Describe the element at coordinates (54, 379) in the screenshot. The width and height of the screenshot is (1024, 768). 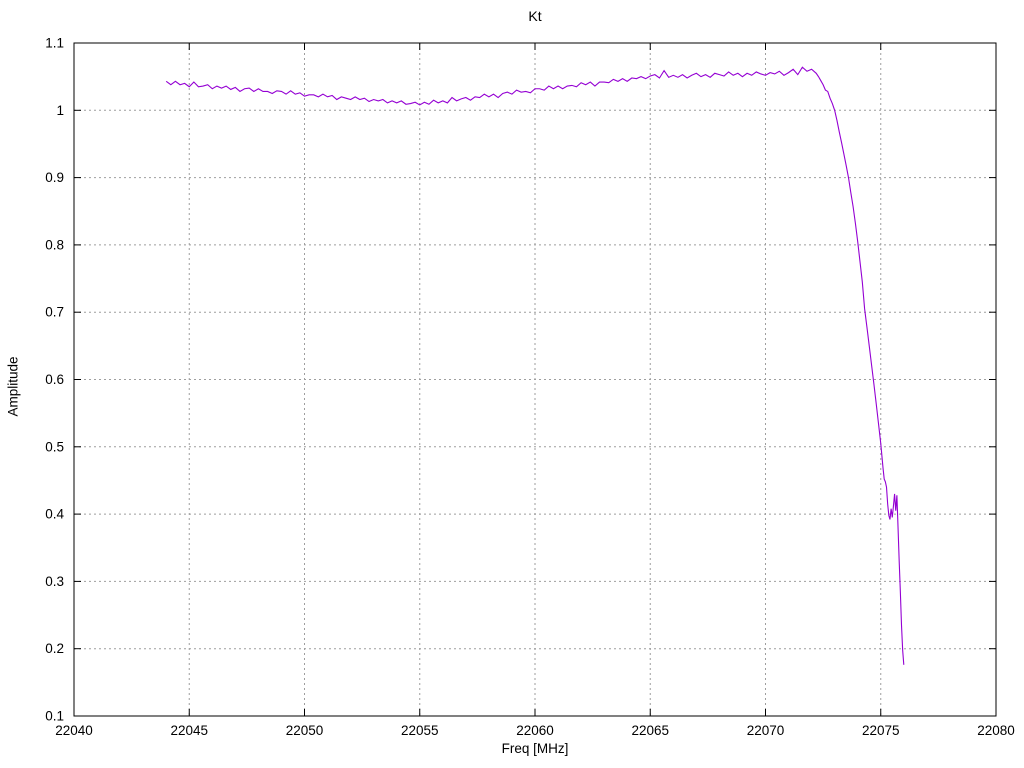
I see `y-tick-label: 0.6` at that location.